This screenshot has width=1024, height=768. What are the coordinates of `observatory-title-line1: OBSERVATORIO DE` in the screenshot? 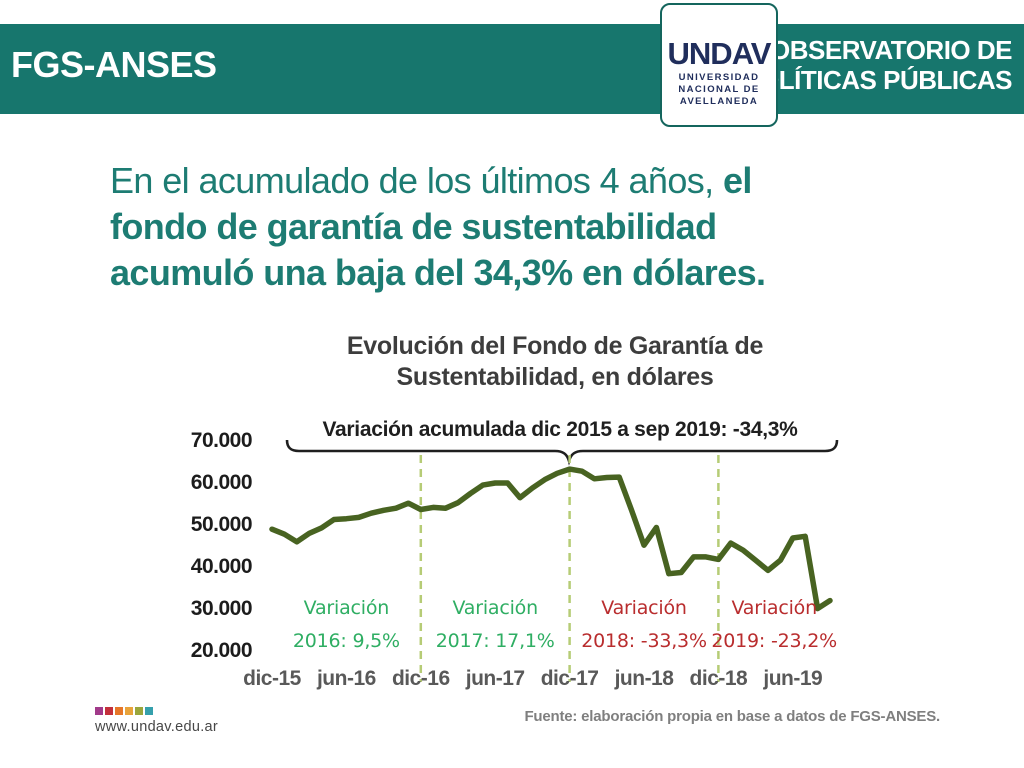 It's located at (891, 50).